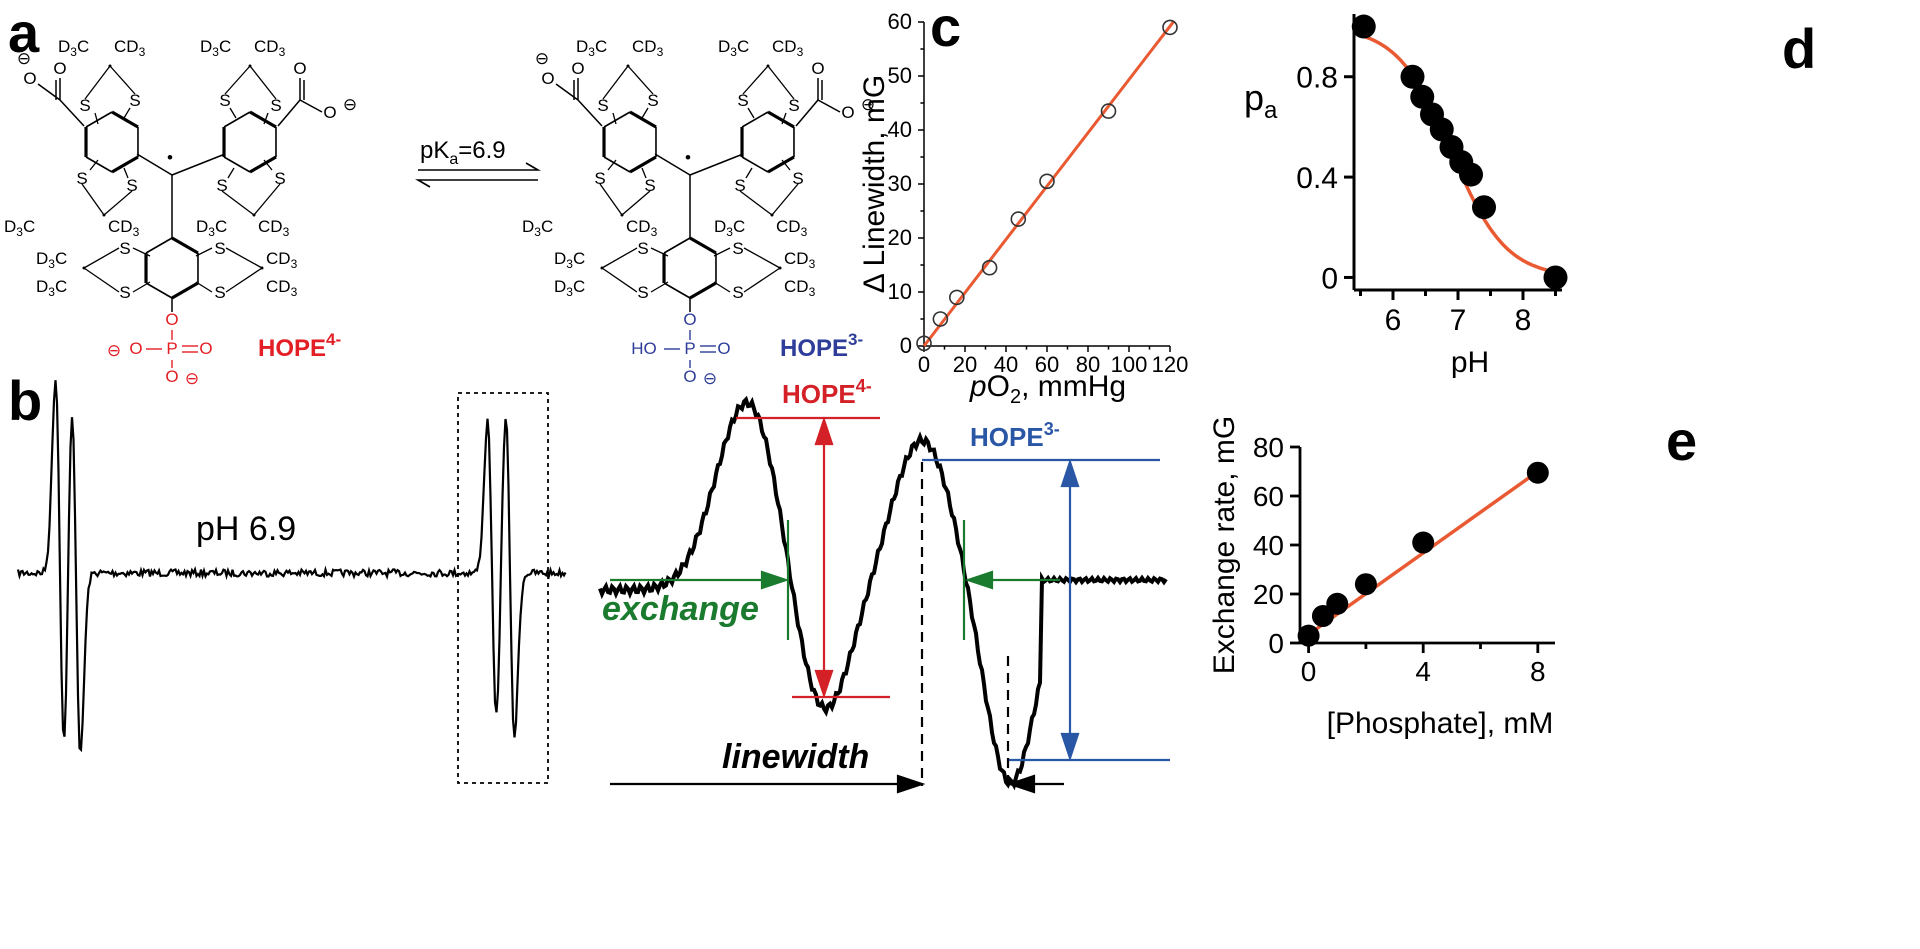 The image size is (1920, 949). What do you see at coordinates (1015, 435) in the screenshot?
I see `hope-3-amplitude-label: HOPE3-` at bounding box center [1015, 435].